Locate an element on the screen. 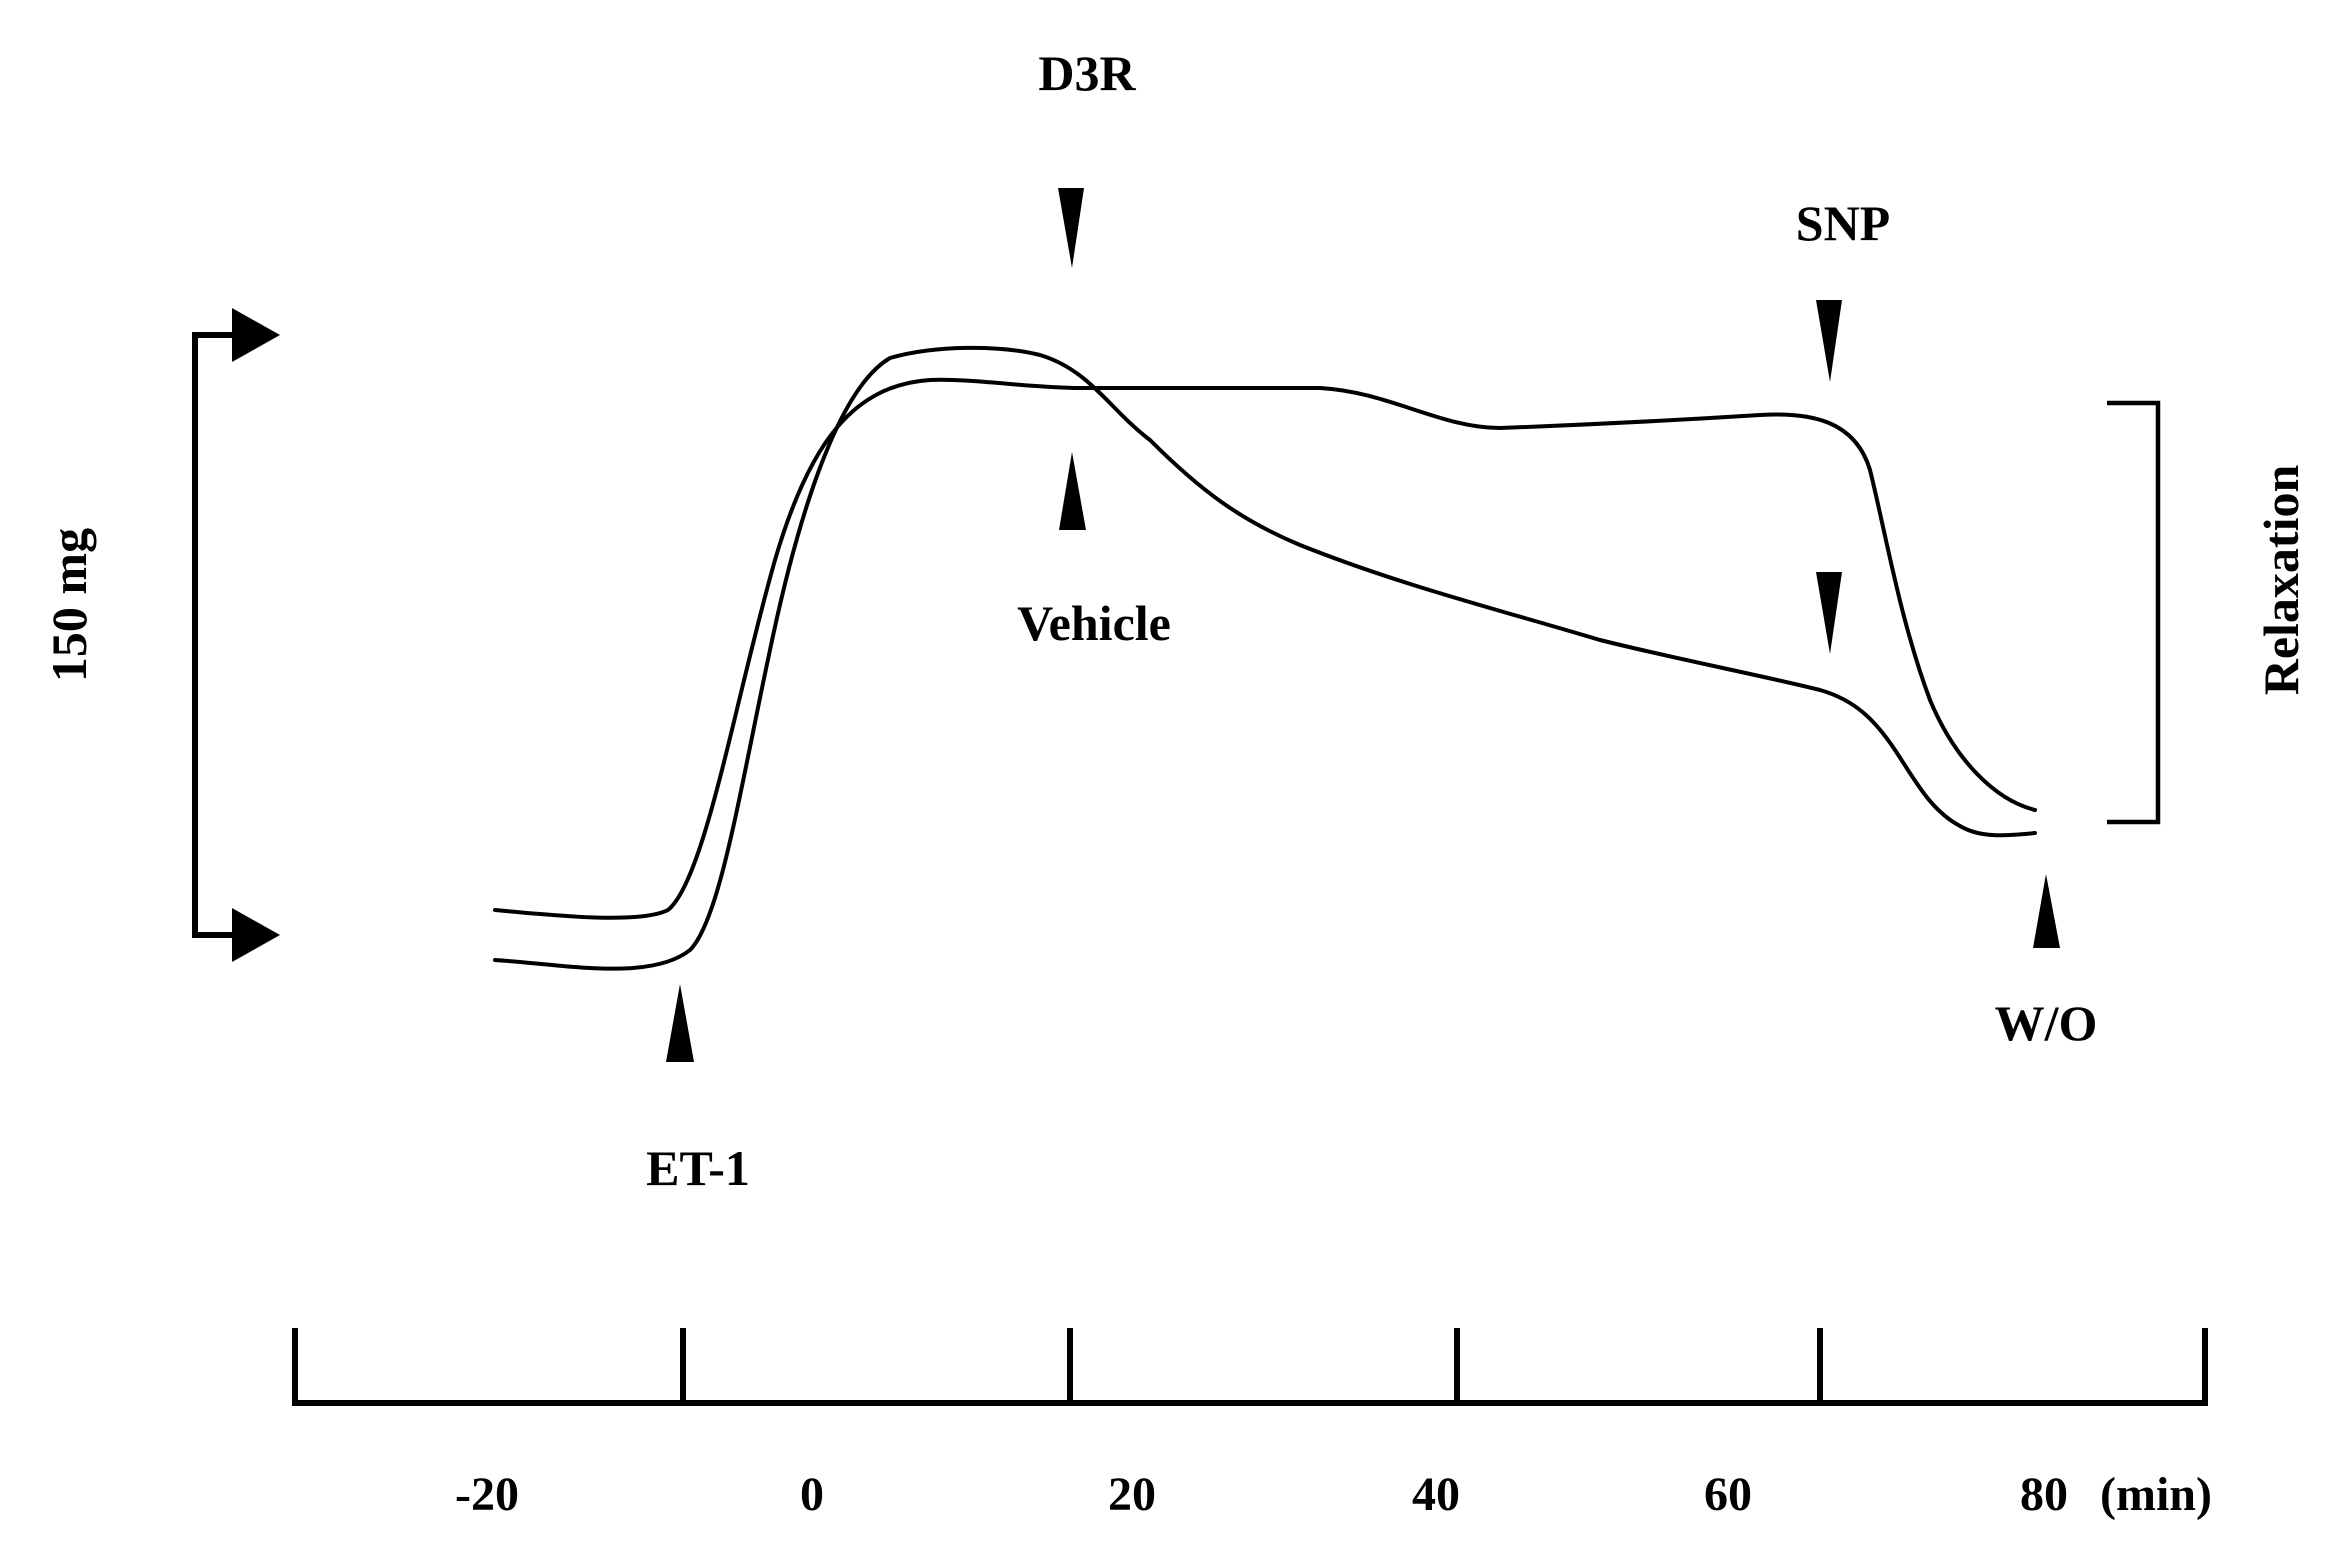  relaxation-bracket: Relaxation is located at coordinates (2208, 612).